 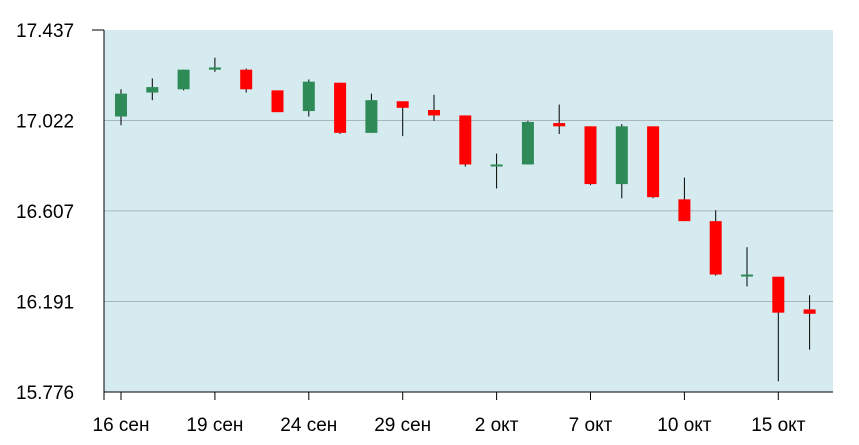 I want to click on y-tick-label: 16.607, so click(x=45, y=212).